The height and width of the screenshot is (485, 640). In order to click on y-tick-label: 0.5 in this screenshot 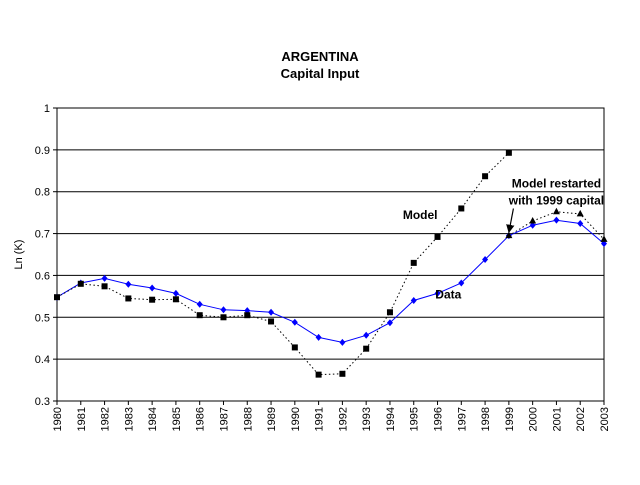, I will do `click(42, 318)`.